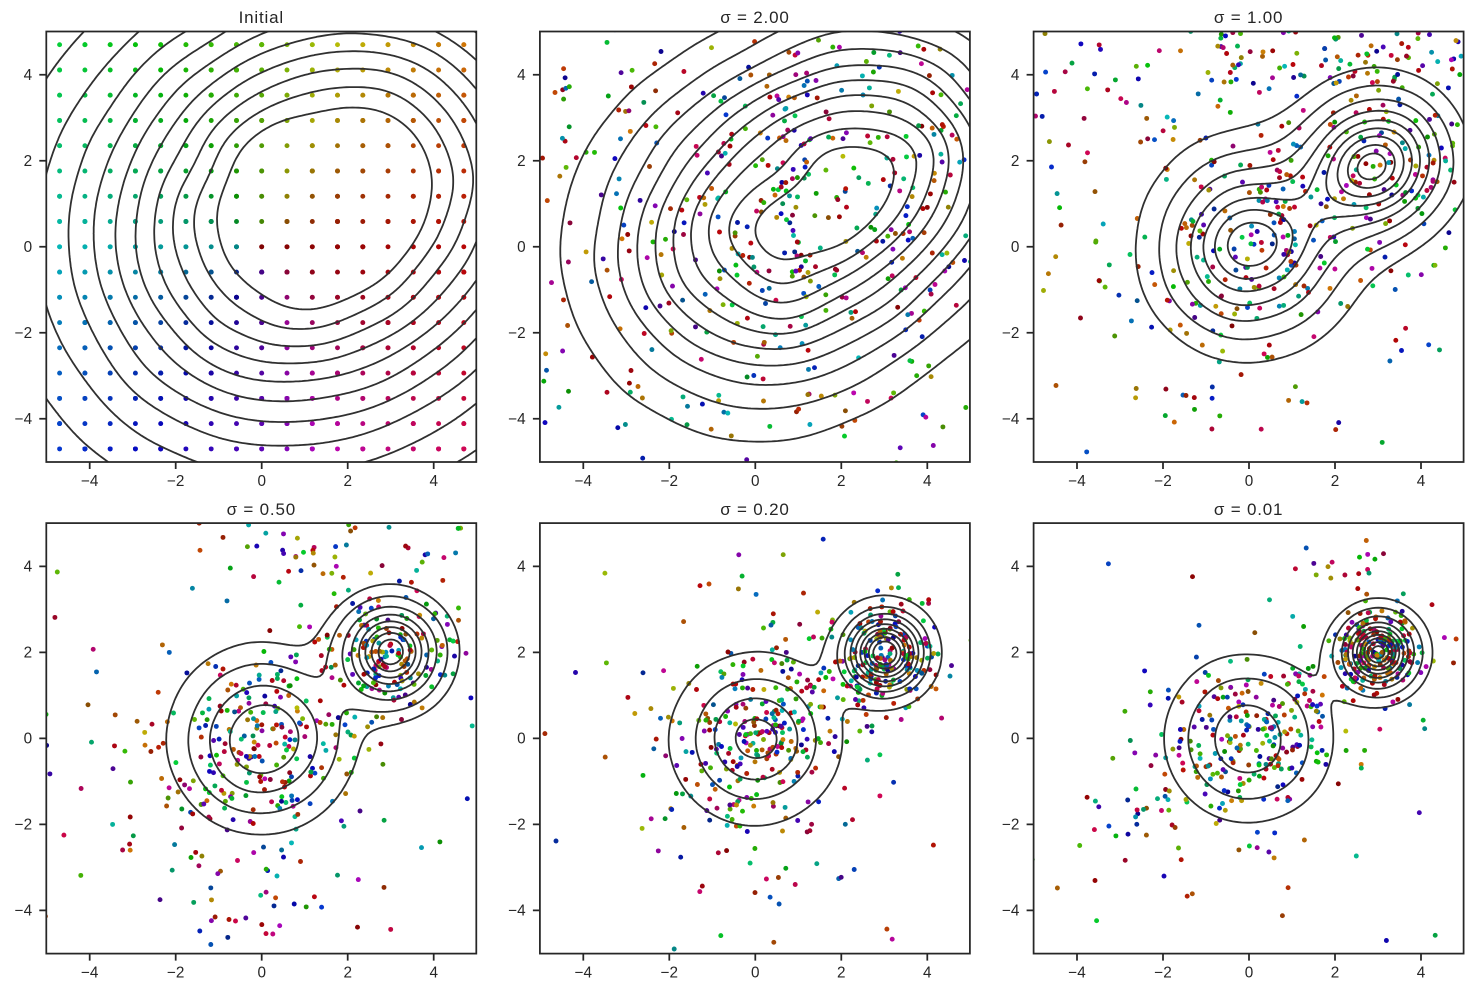 The width and height of the screenshot is (1474, 992). What do you see at coordinates (261, 509) in the screenshot?
I see `svg-text: σ = 0.50` at bounding box center [261, 509].